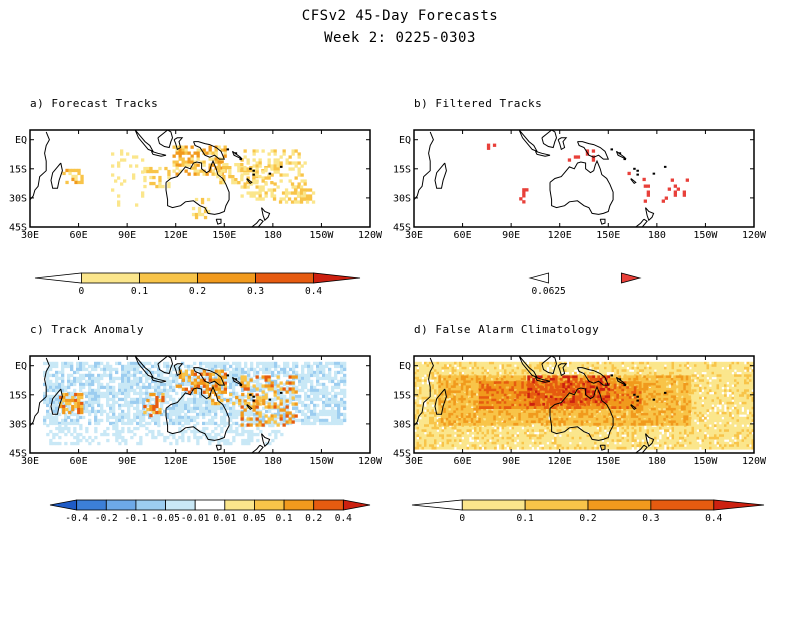 This screenshot has width=800, height=618. Describe the element at coordinates (94, 103) in the screenshot. I see `panel-a-title: a) Forecast Tracks` at that location.